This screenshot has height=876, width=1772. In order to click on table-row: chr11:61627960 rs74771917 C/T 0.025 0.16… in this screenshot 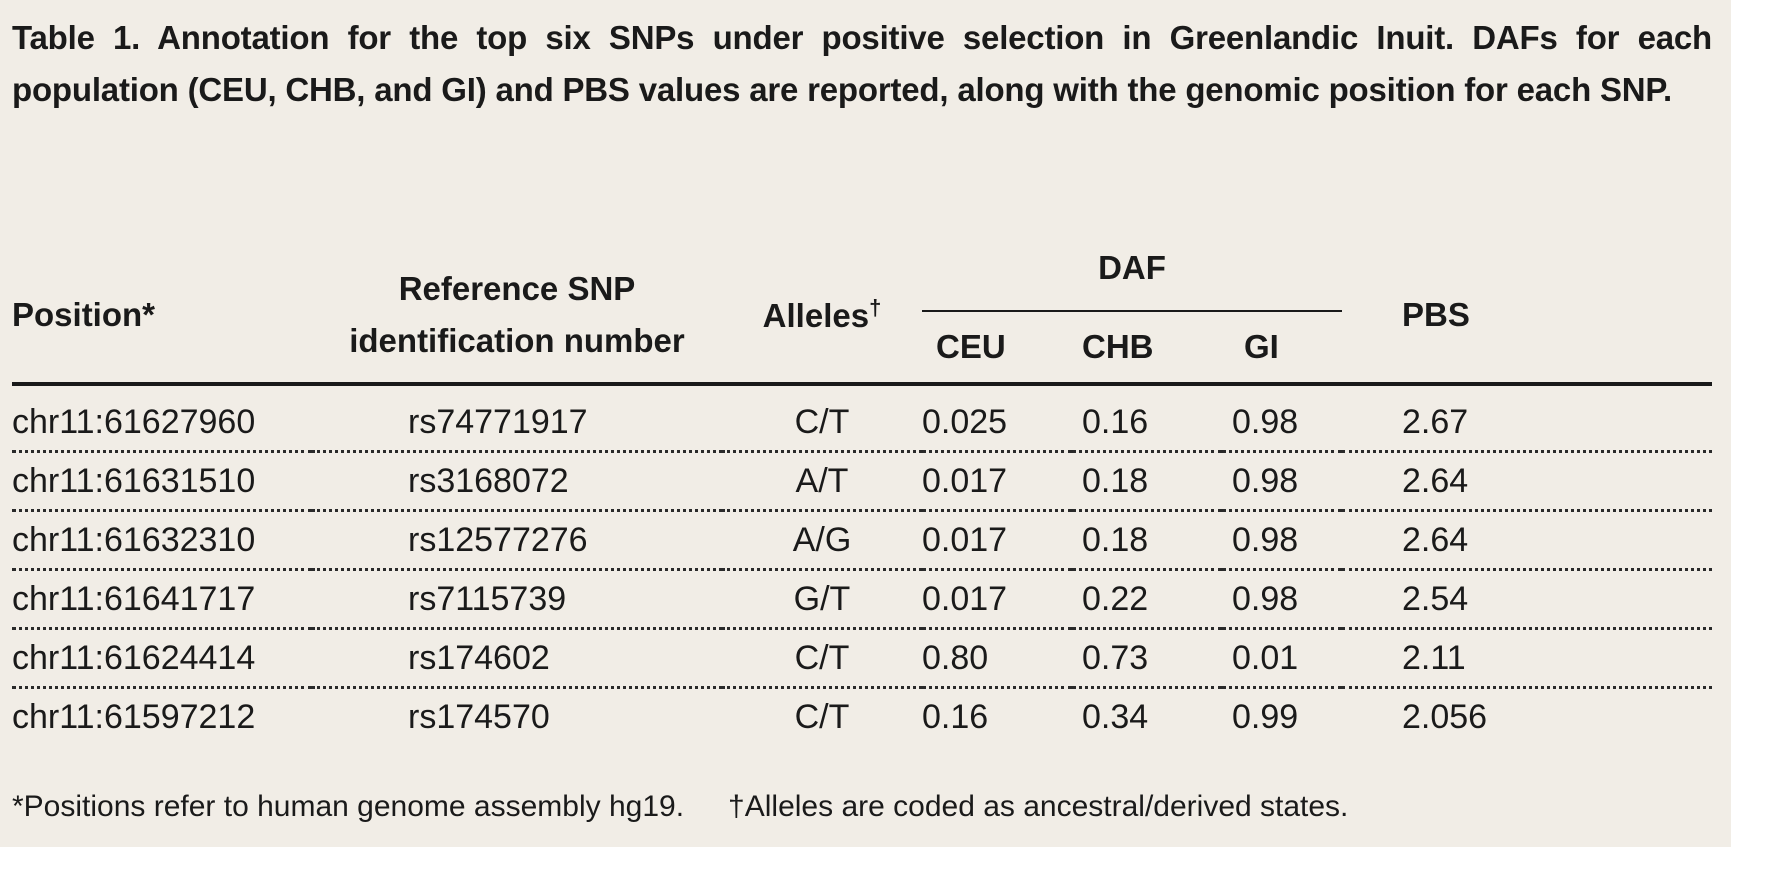, I will do `click(862, 418)`.